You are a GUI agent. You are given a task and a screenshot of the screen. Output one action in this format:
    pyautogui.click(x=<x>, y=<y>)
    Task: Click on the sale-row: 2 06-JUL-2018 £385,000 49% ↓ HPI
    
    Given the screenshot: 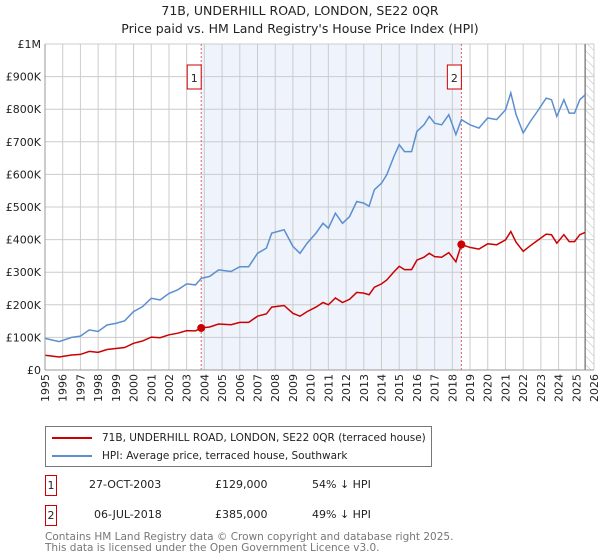 What is the action you would take?
    pyautogui.click(x=245, y=516)
    